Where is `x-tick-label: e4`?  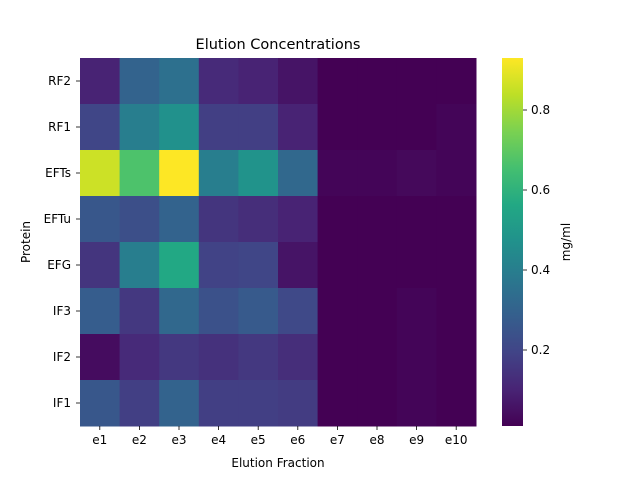 x-tick-label: e4 is located at coordinates (218, 440).